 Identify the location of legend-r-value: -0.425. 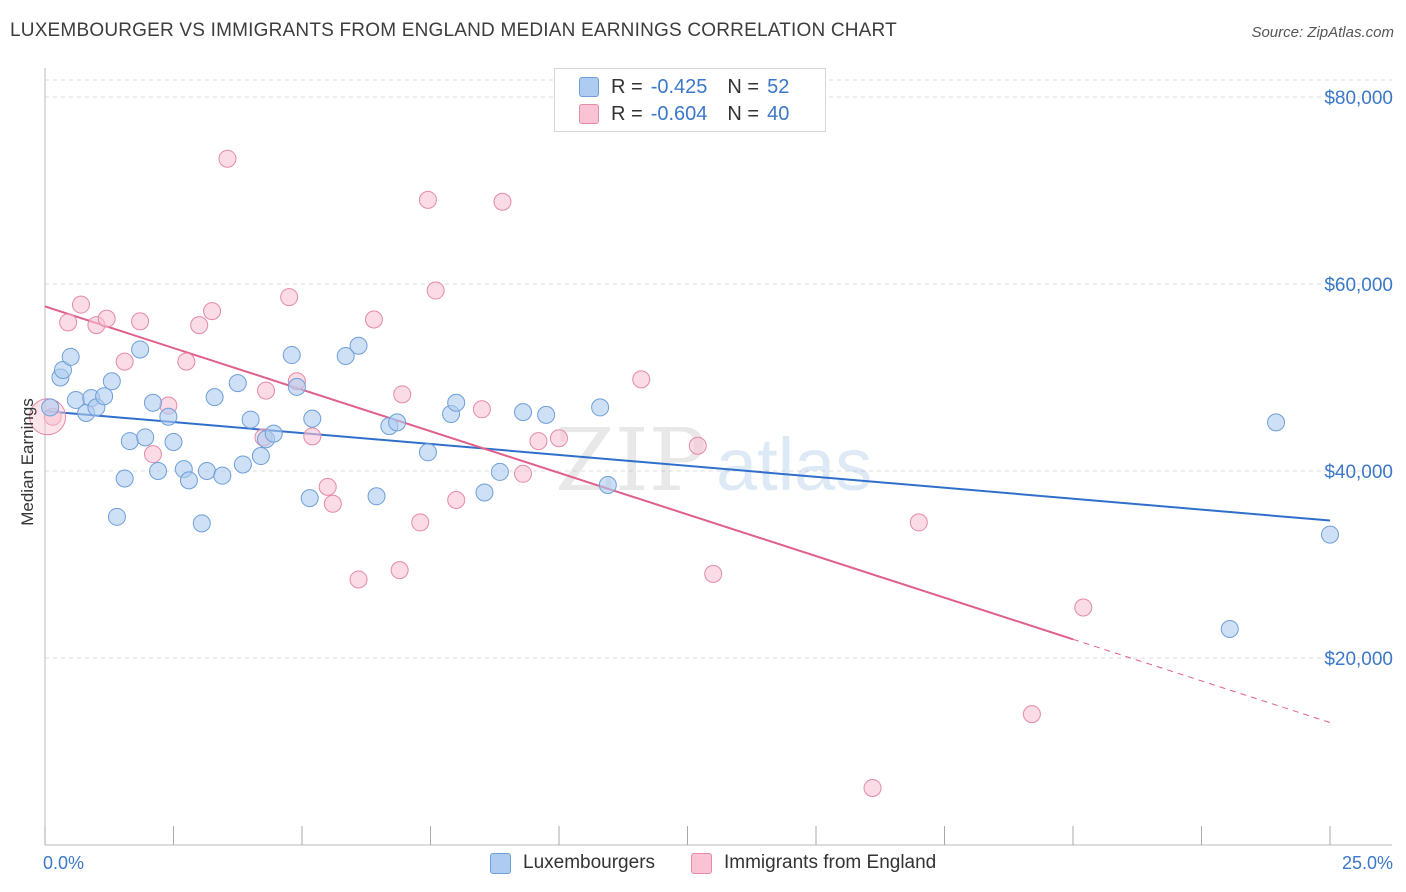
(679, 86).